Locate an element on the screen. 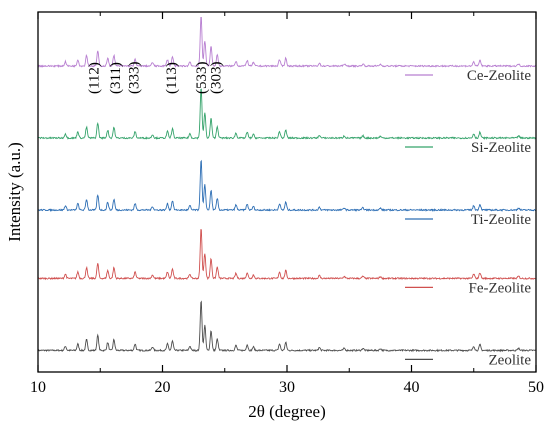  legend-label: Fe-Zeolite is located at coordinates (500, 288).